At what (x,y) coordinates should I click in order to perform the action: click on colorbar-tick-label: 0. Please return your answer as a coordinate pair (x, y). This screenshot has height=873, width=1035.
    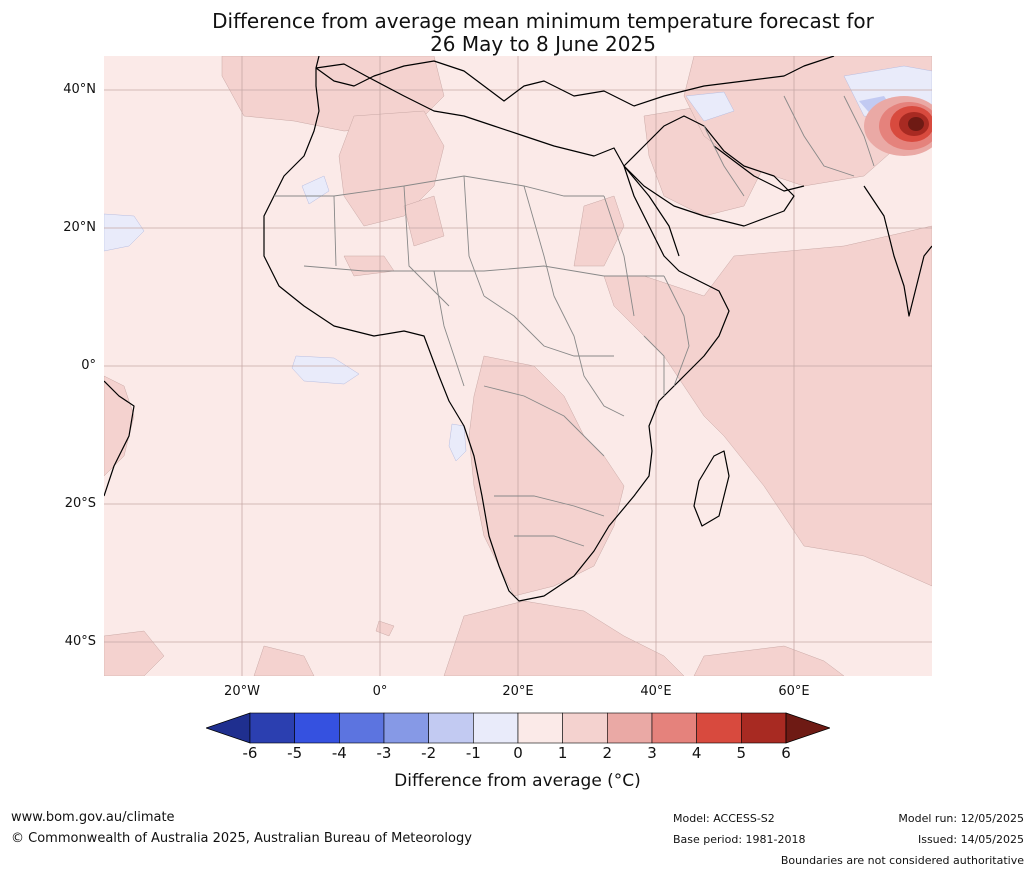
    Looking at the image, I should click on (518, 753).